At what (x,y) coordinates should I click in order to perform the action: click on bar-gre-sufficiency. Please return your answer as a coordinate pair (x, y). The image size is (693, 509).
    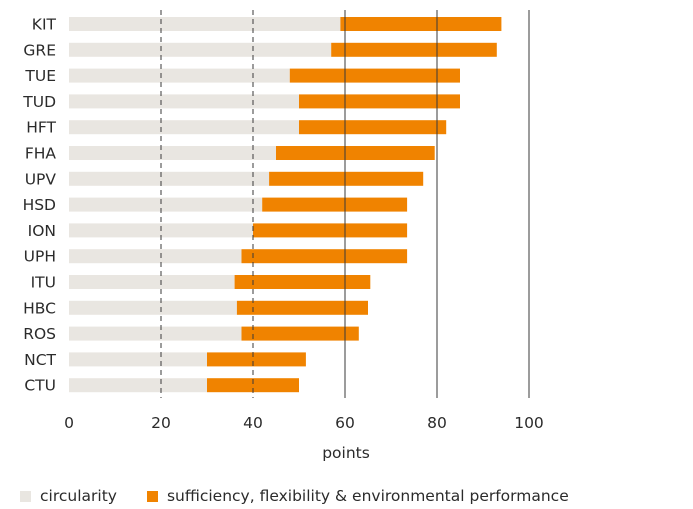
    Looking at the image, I should click on (414, 49).